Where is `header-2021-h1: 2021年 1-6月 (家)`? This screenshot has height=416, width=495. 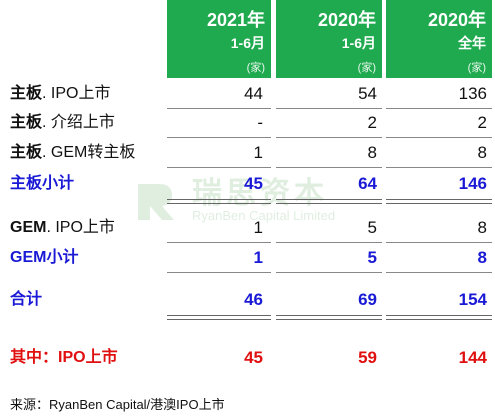 header-2021-h1: 2021年 1-6月 (家) is located at coordinates (219, 39).